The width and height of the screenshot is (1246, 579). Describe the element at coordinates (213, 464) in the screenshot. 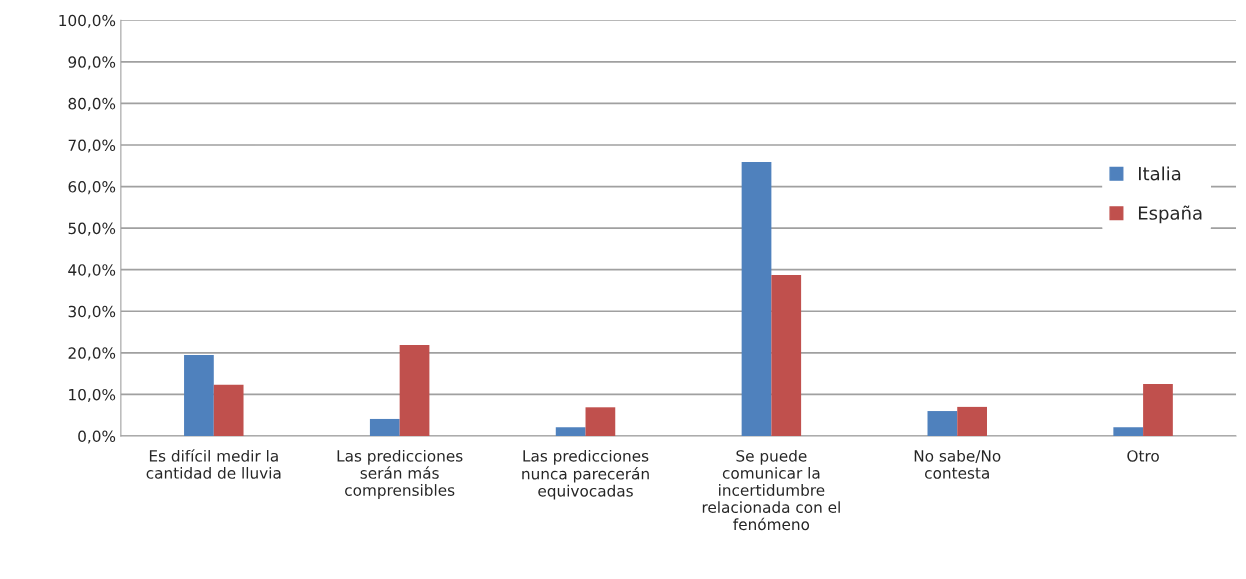

I see `x-tick-label: Es difícil medir la cantidad de lluvia` at that location.